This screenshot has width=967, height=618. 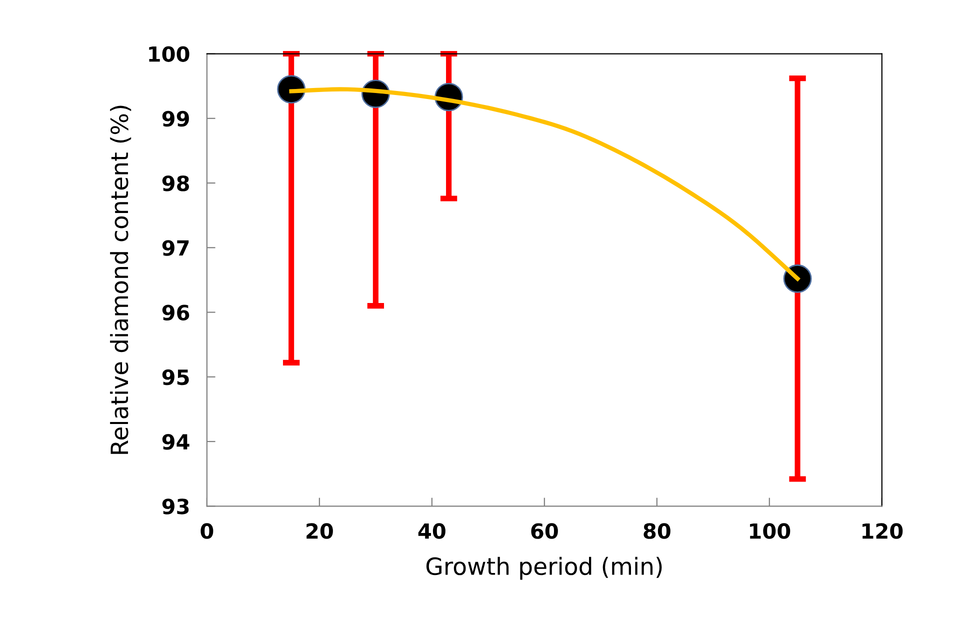 What do you see at coordinates (207, 531) in the screenshot?
I see `x-tick-label: 0` at bounding box center [207, 531].